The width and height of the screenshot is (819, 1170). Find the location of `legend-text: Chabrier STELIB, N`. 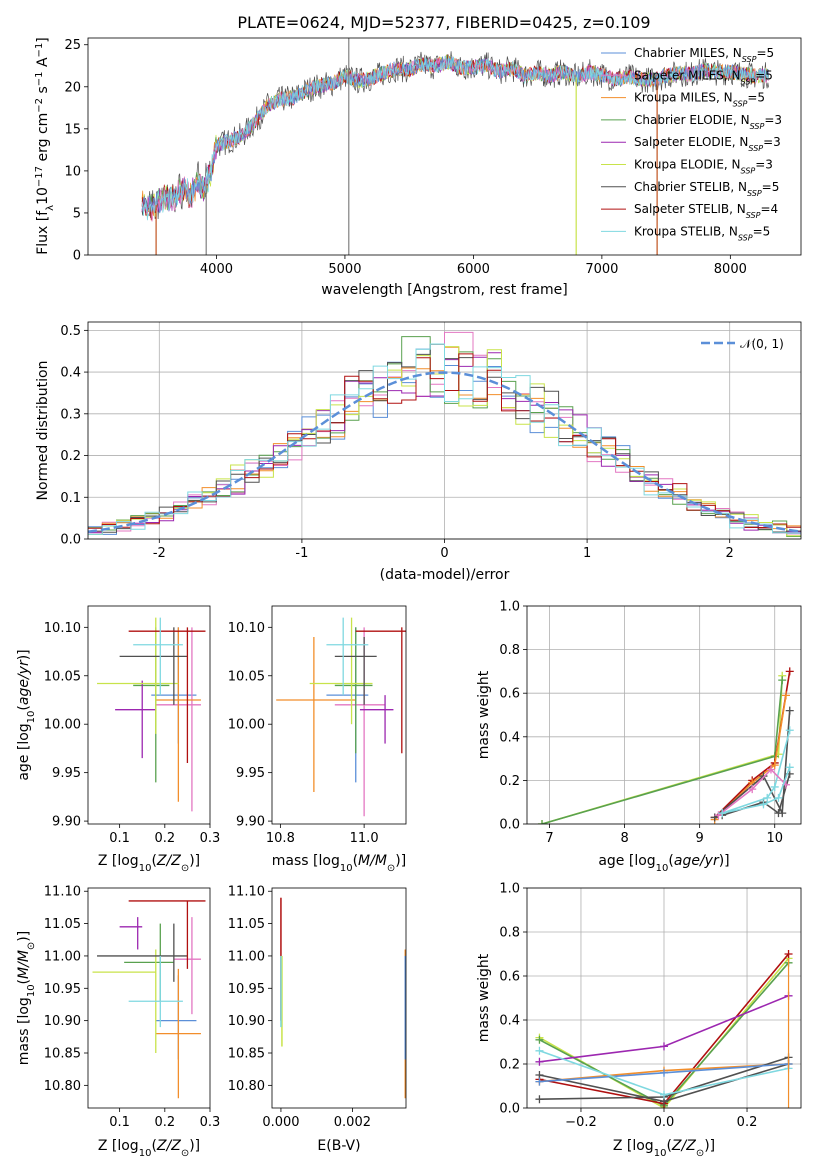

legend-text: Chabrier STELIB, N is located at coordinates (690, 187).